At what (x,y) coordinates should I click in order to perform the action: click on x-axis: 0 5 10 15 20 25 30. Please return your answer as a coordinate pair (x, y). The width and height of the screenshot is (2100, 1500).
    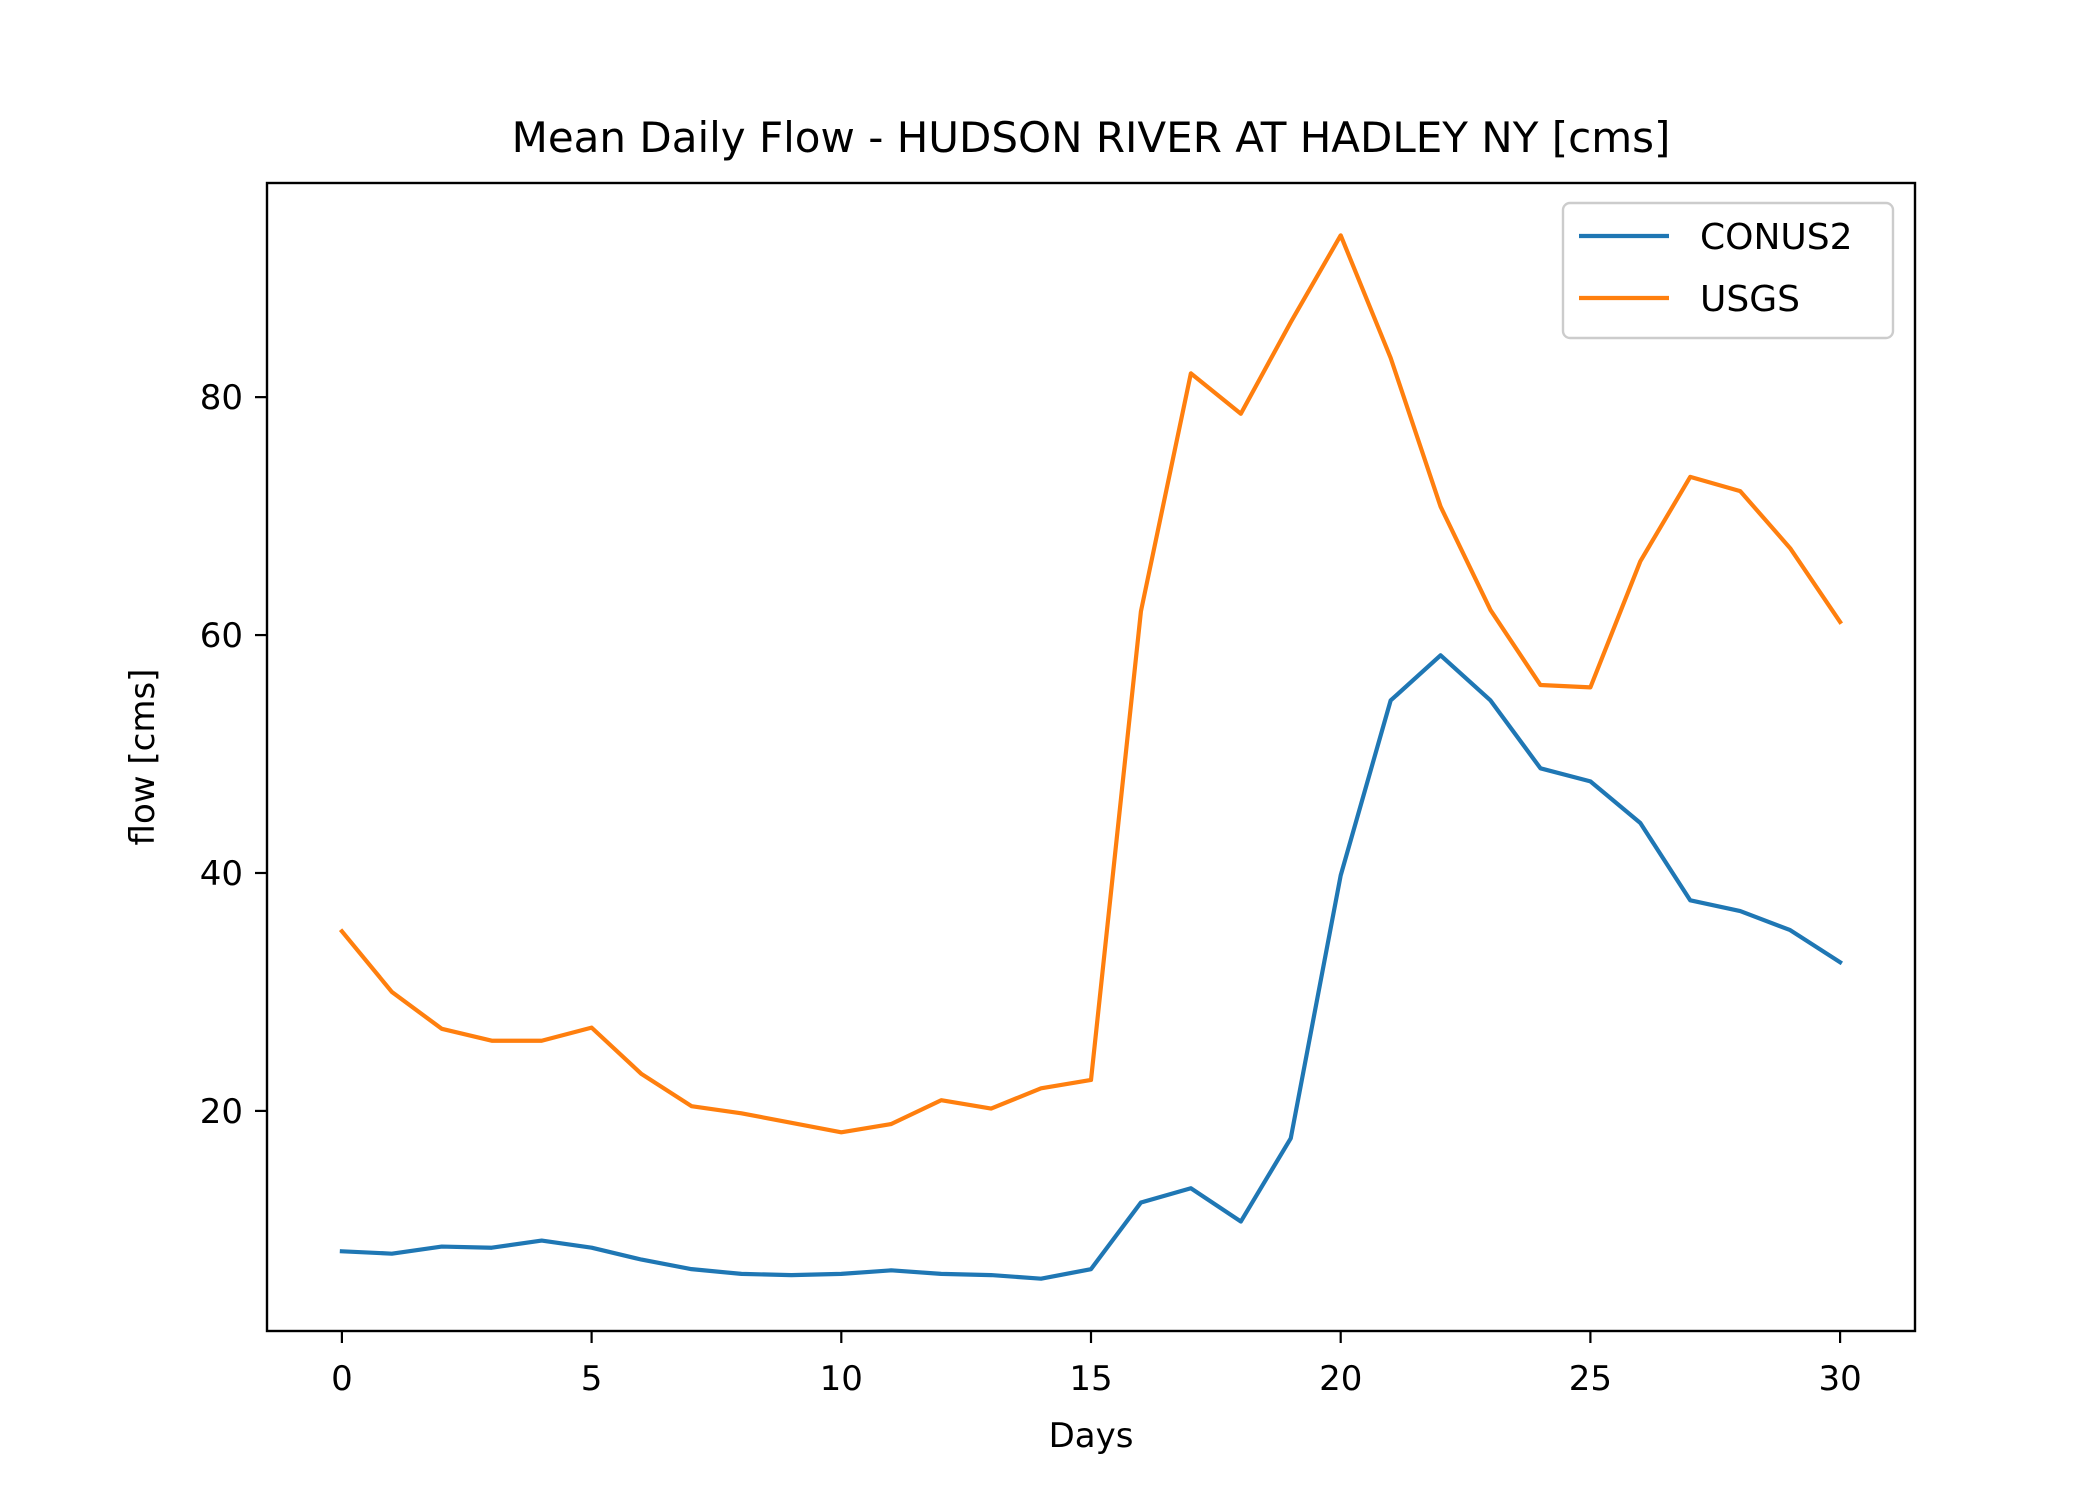
    Looking at the image, I should click on (1096, 1365).